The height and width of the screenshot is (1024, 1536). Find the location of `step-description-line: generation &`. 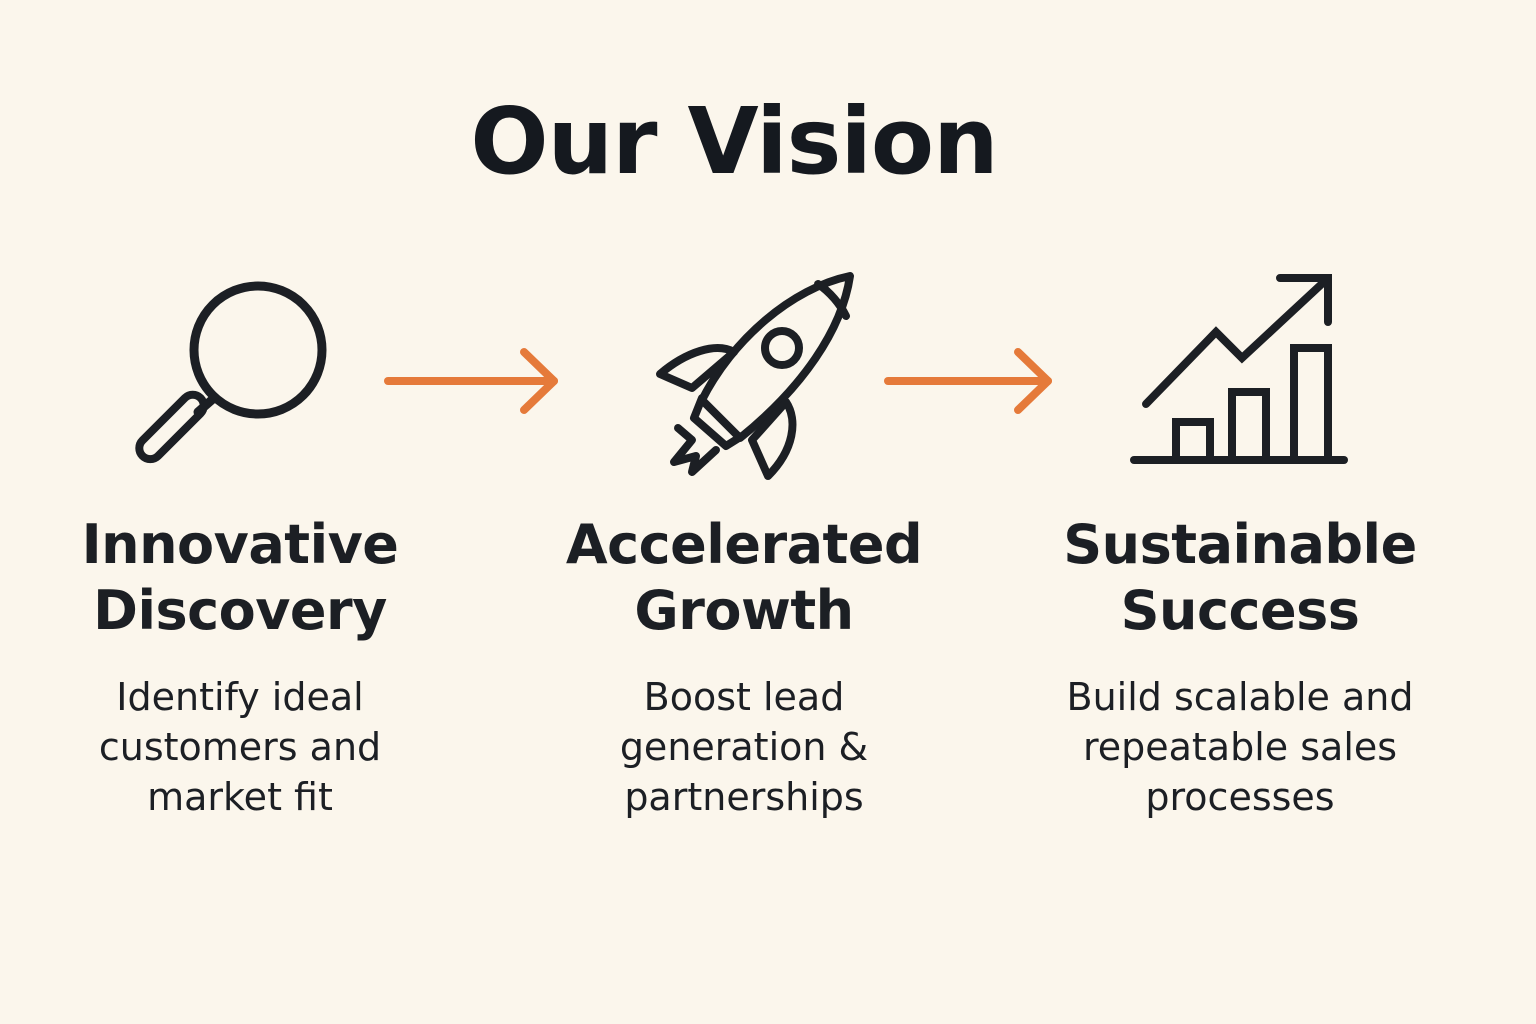

step-description-line: generation & is located at coordinates (744, 747).